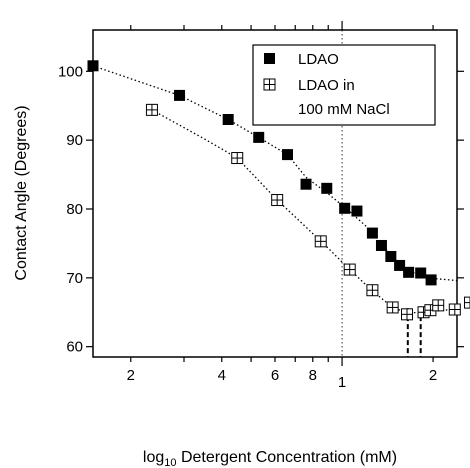 This screenshot has width=470, height=468. What do you see at coordinates (326, 85) in the screenshot?
I see `legend-label-ldao-nacl-line1: LDAO in` at bounding box center [326, 85].